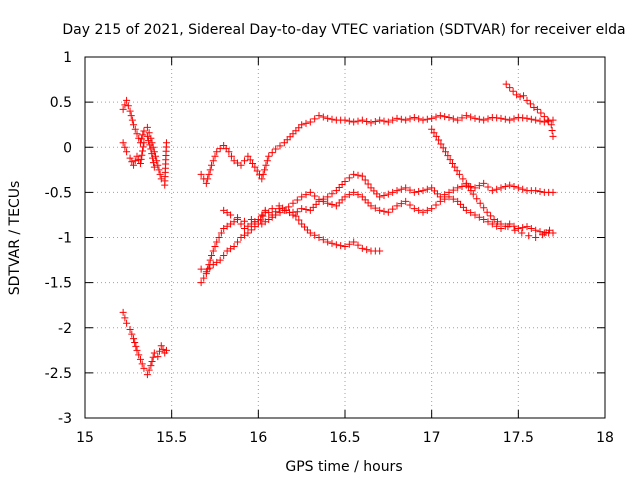 Image resolution: width=640 pixels, height=480 pixels. I want to click on x-tick-label: 15, so click(85, 438).